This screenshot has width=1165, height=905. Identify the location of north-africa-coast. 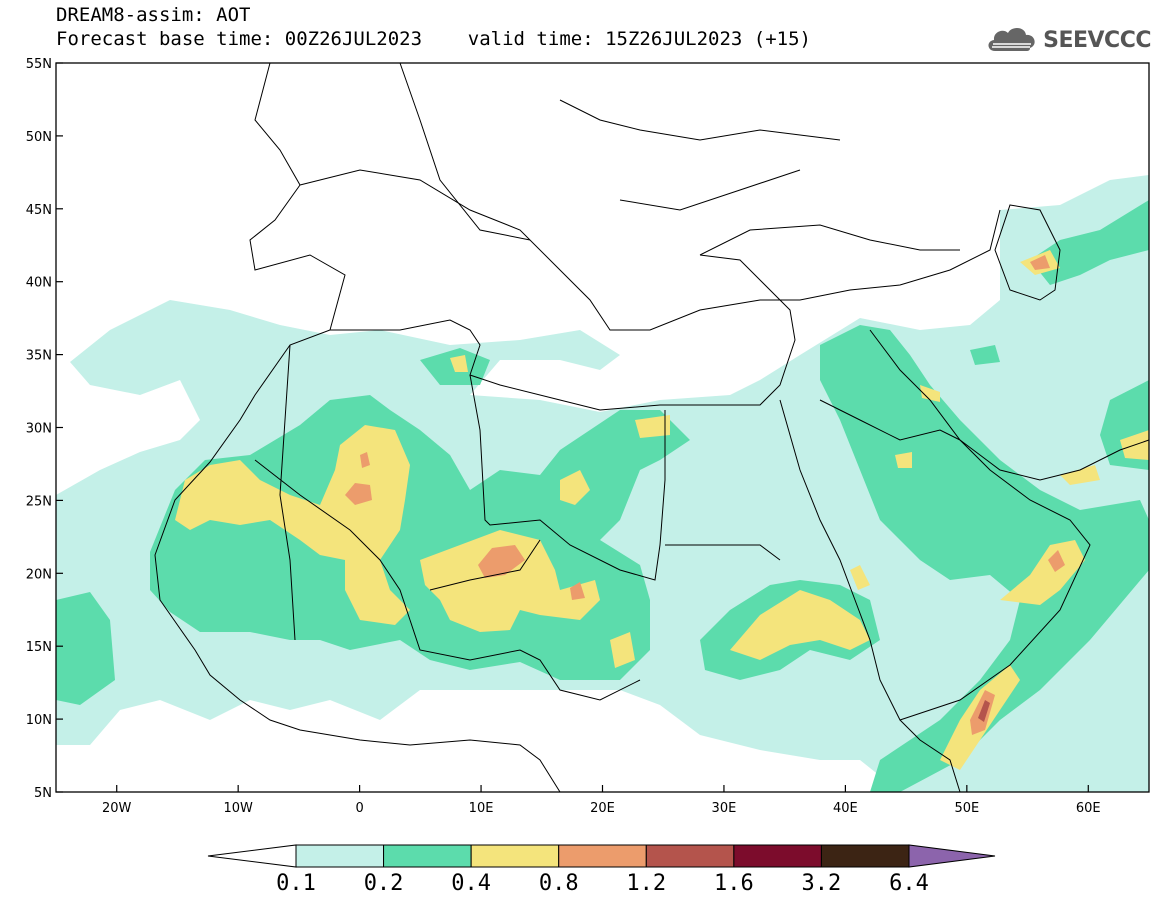
(563, 332).